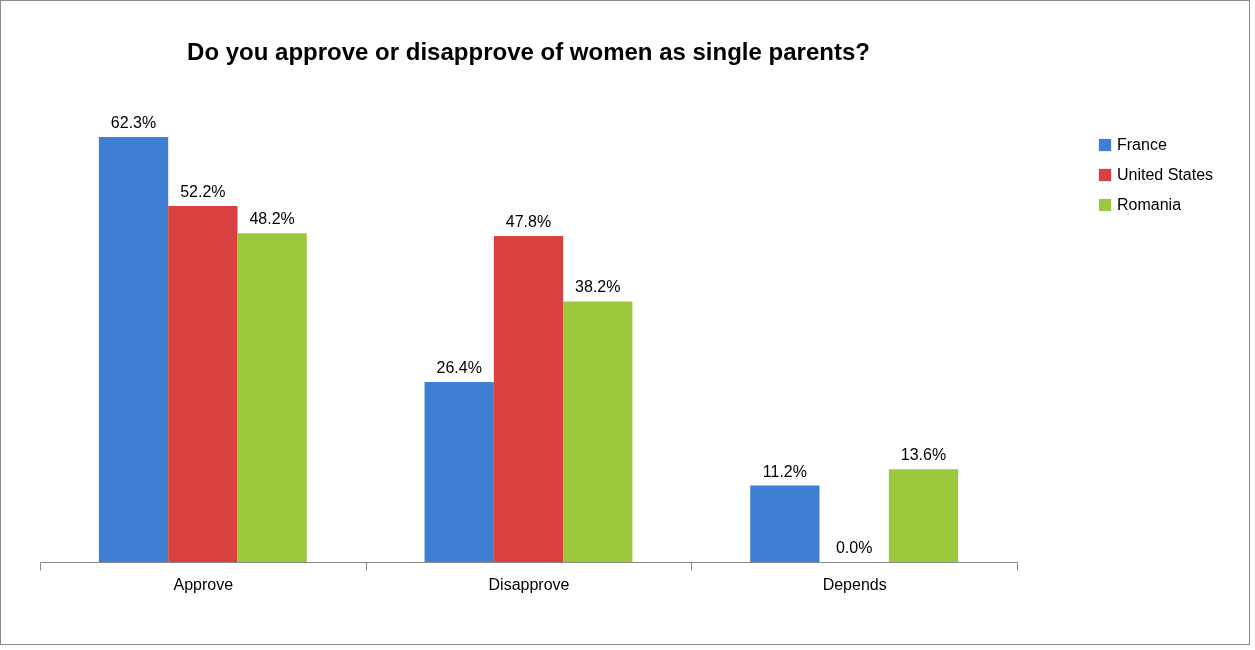 The width and height of the screenshot is (1255, 650). I want to click on chart-title: Do you approve or disapprove of women as single parents?, so click(528, 51).